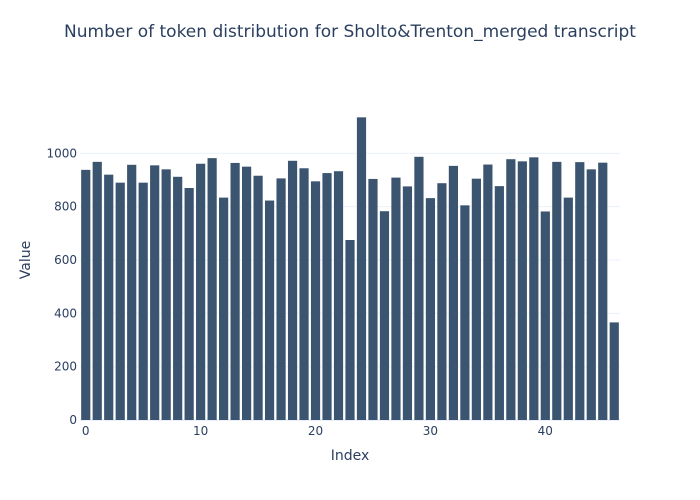 The width and height of the screenshot is (700, 500). Describe the element at coordinates (350, 456) in the screenshot. I see `x-axis-title: Index` at that location.